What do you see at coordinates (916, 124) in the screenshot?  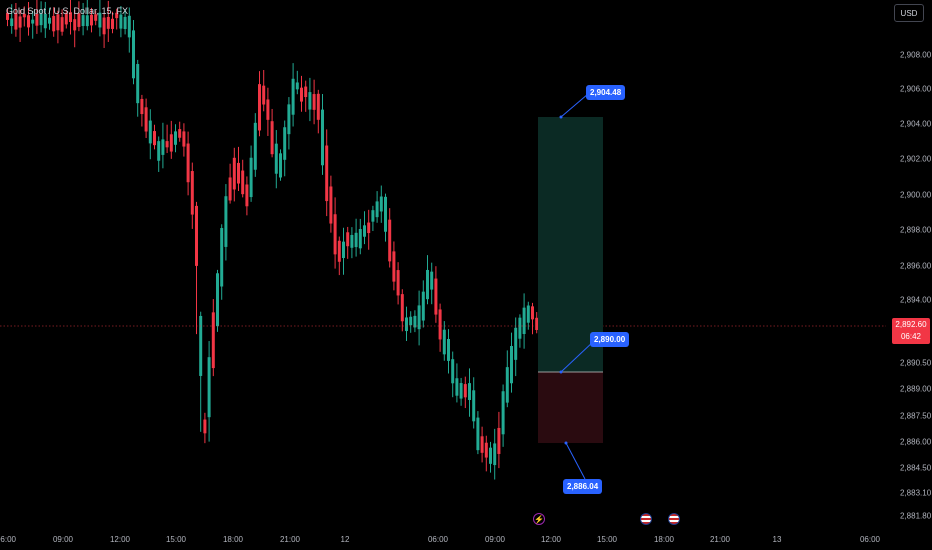 I see `price-tick: 2,904.00` at bounding box center [916, 124].